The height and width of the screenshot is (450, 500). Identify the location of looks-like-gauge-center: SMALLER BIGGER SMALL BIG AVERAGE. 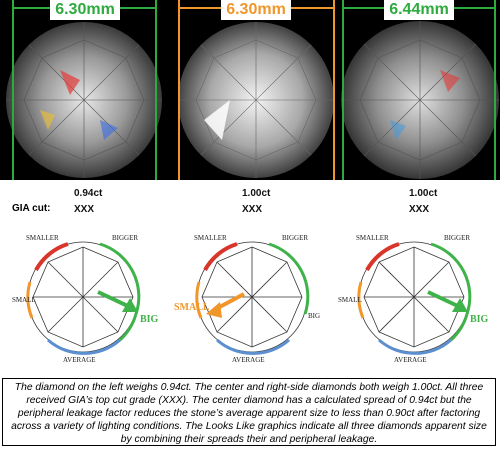
(252, 297).